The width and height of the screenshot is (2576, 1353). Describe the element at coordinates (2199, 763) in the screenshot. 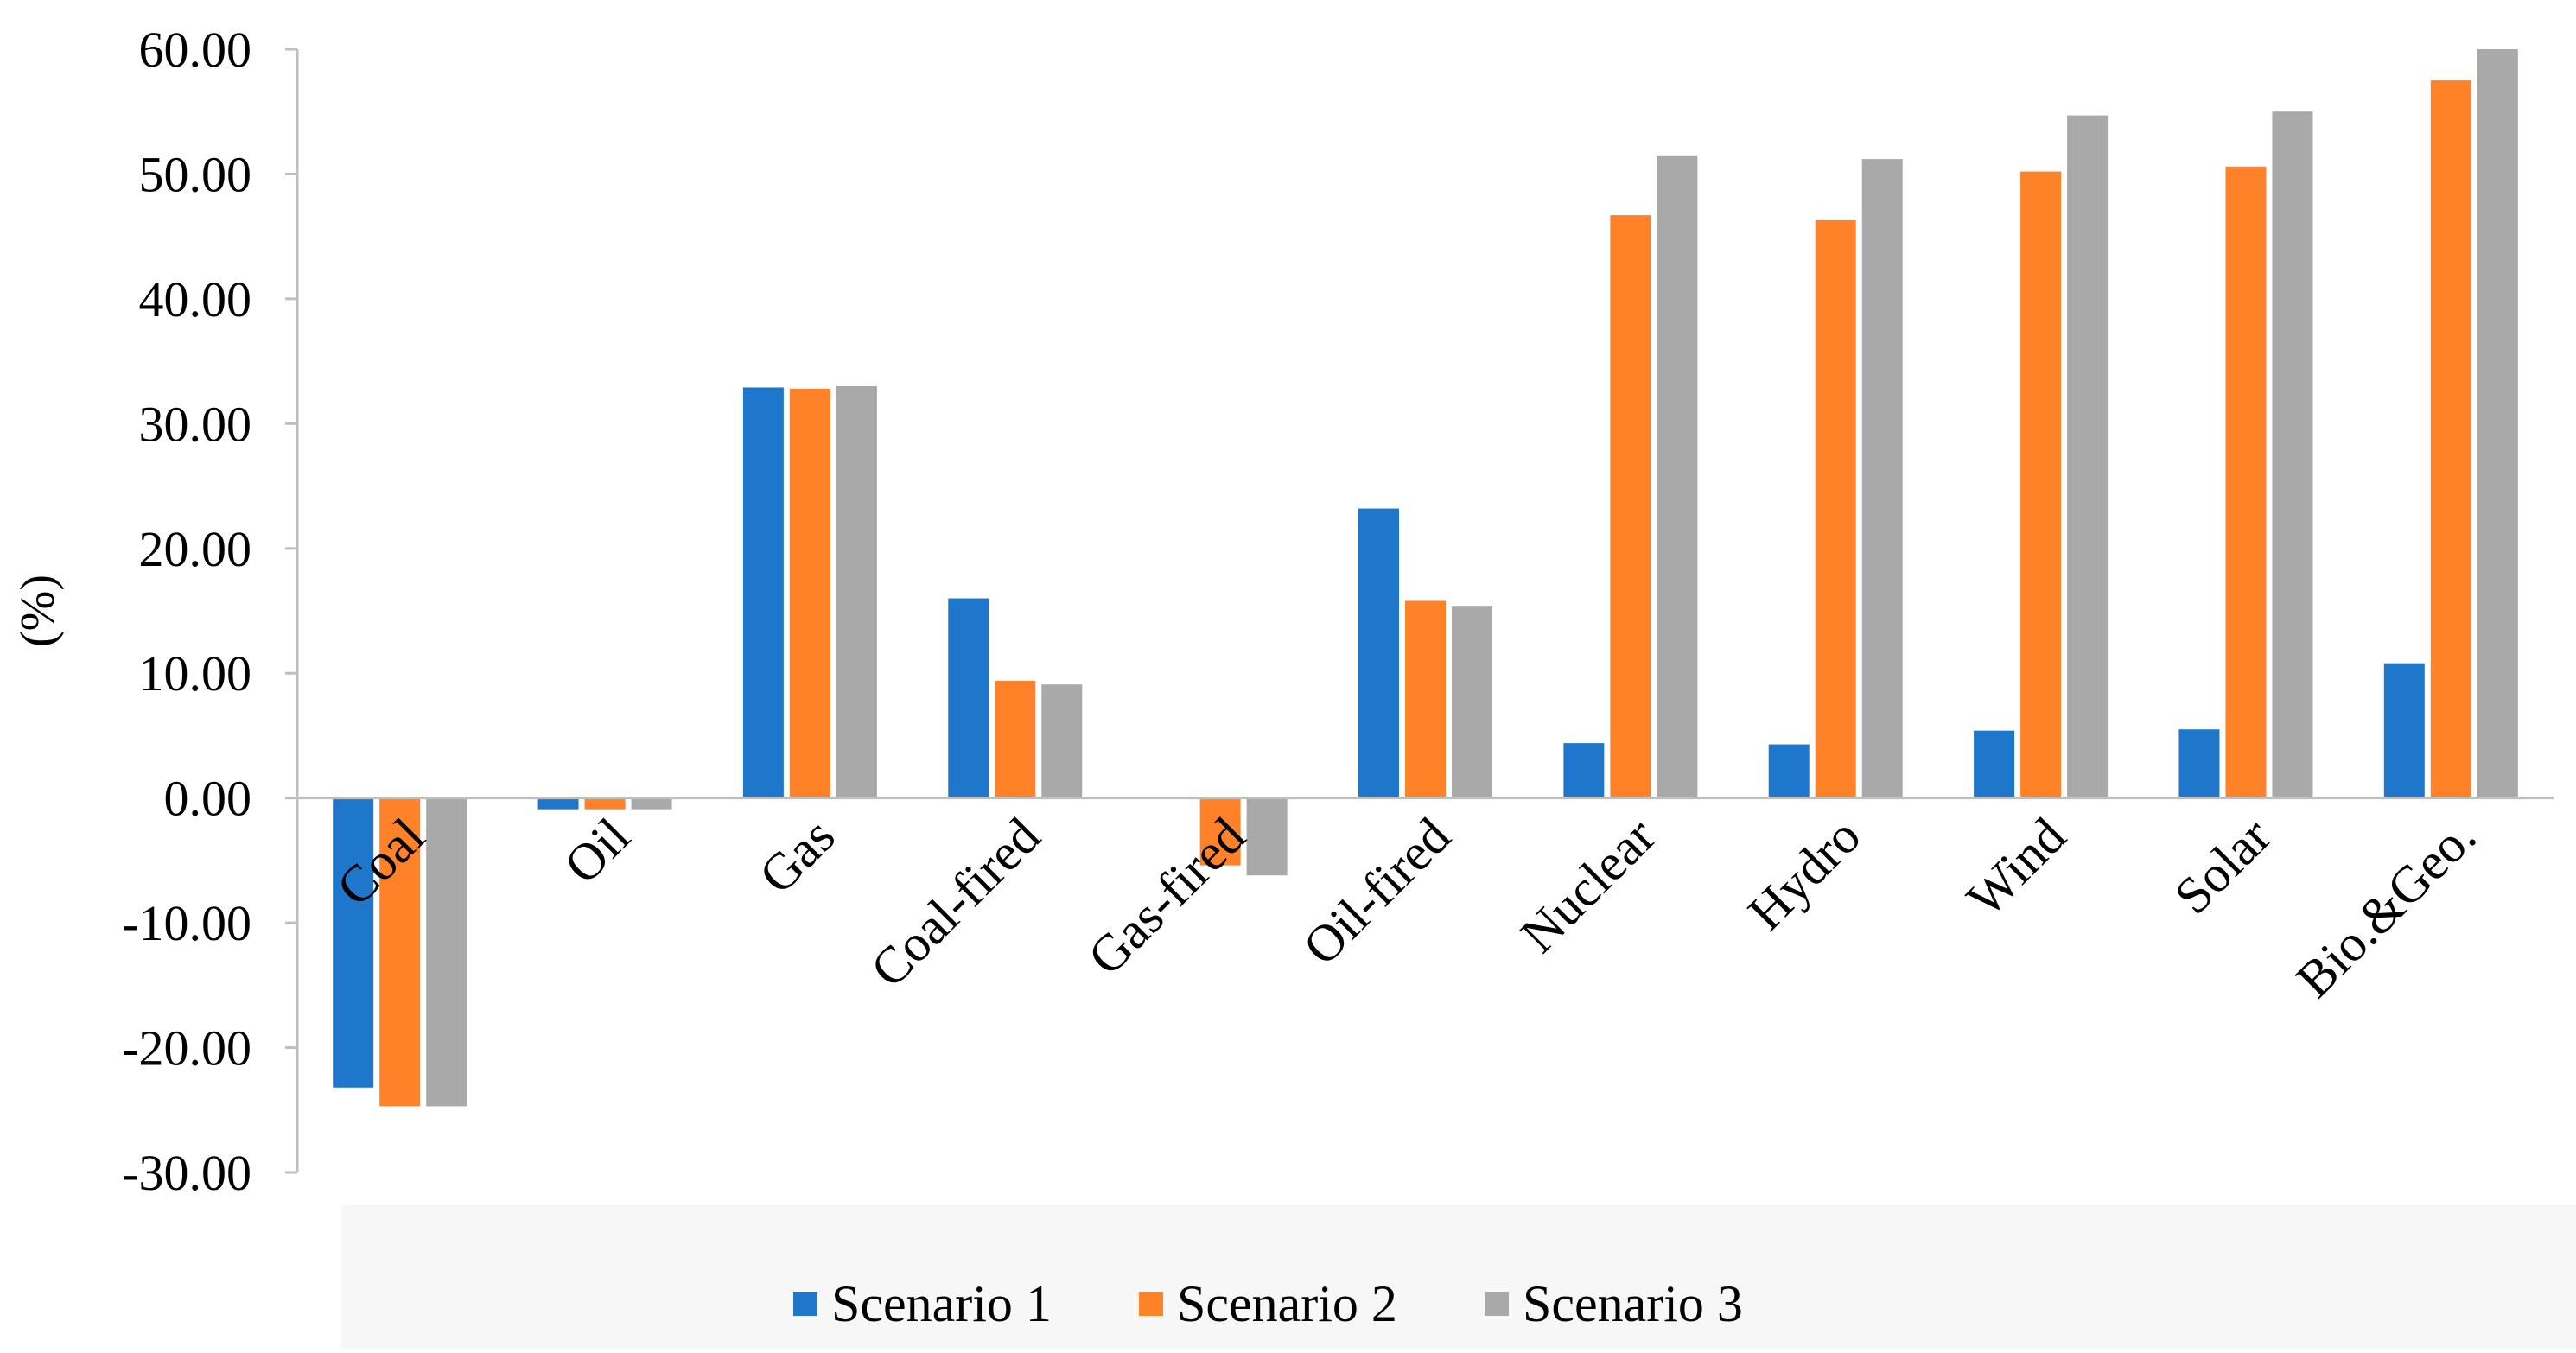

I see `bar-series1-solar` at that location.